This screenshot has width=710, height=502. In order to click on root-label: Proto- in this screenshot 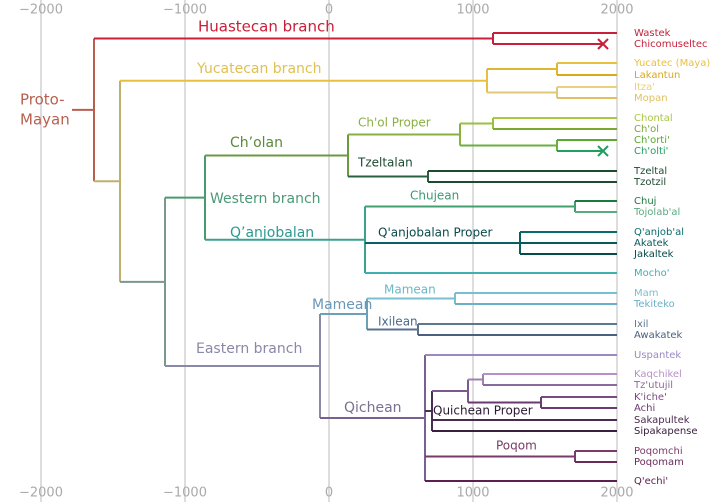, I will do `click(42, 100)`.